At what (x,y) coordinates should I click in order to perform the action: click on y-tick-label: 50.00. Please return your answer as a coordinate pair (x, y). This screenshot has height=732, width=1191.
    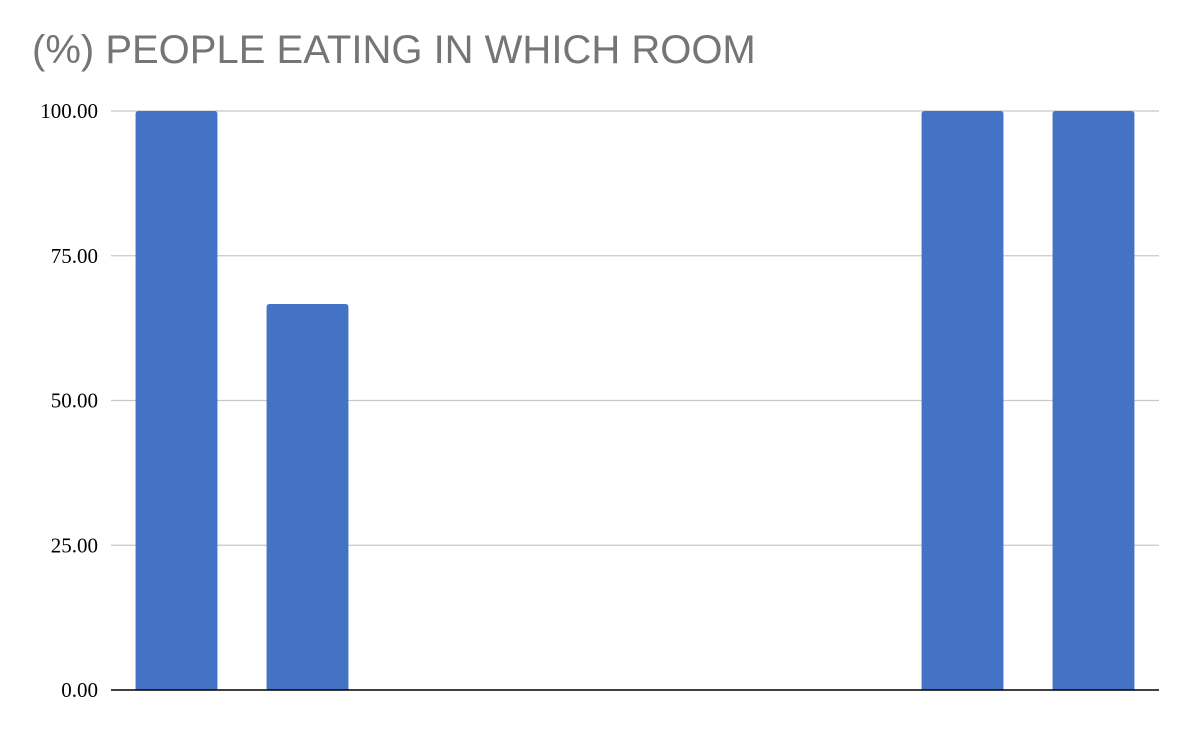
    Looking at the image, I should click on (74, 401).